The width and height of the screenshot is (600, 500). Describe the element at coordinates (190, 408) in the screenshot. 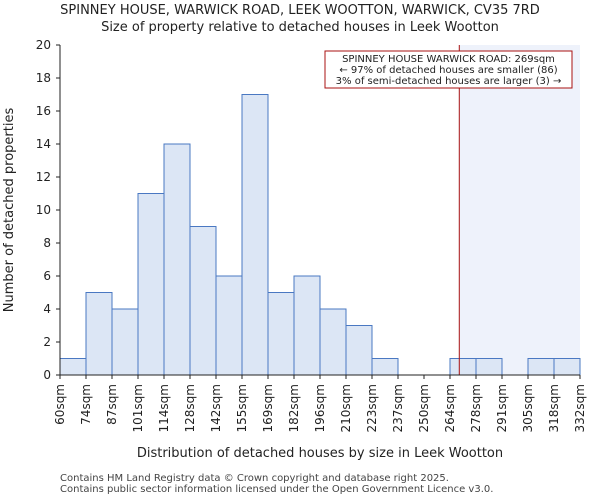

I see `x-tick-label: 128sqm` at that location.